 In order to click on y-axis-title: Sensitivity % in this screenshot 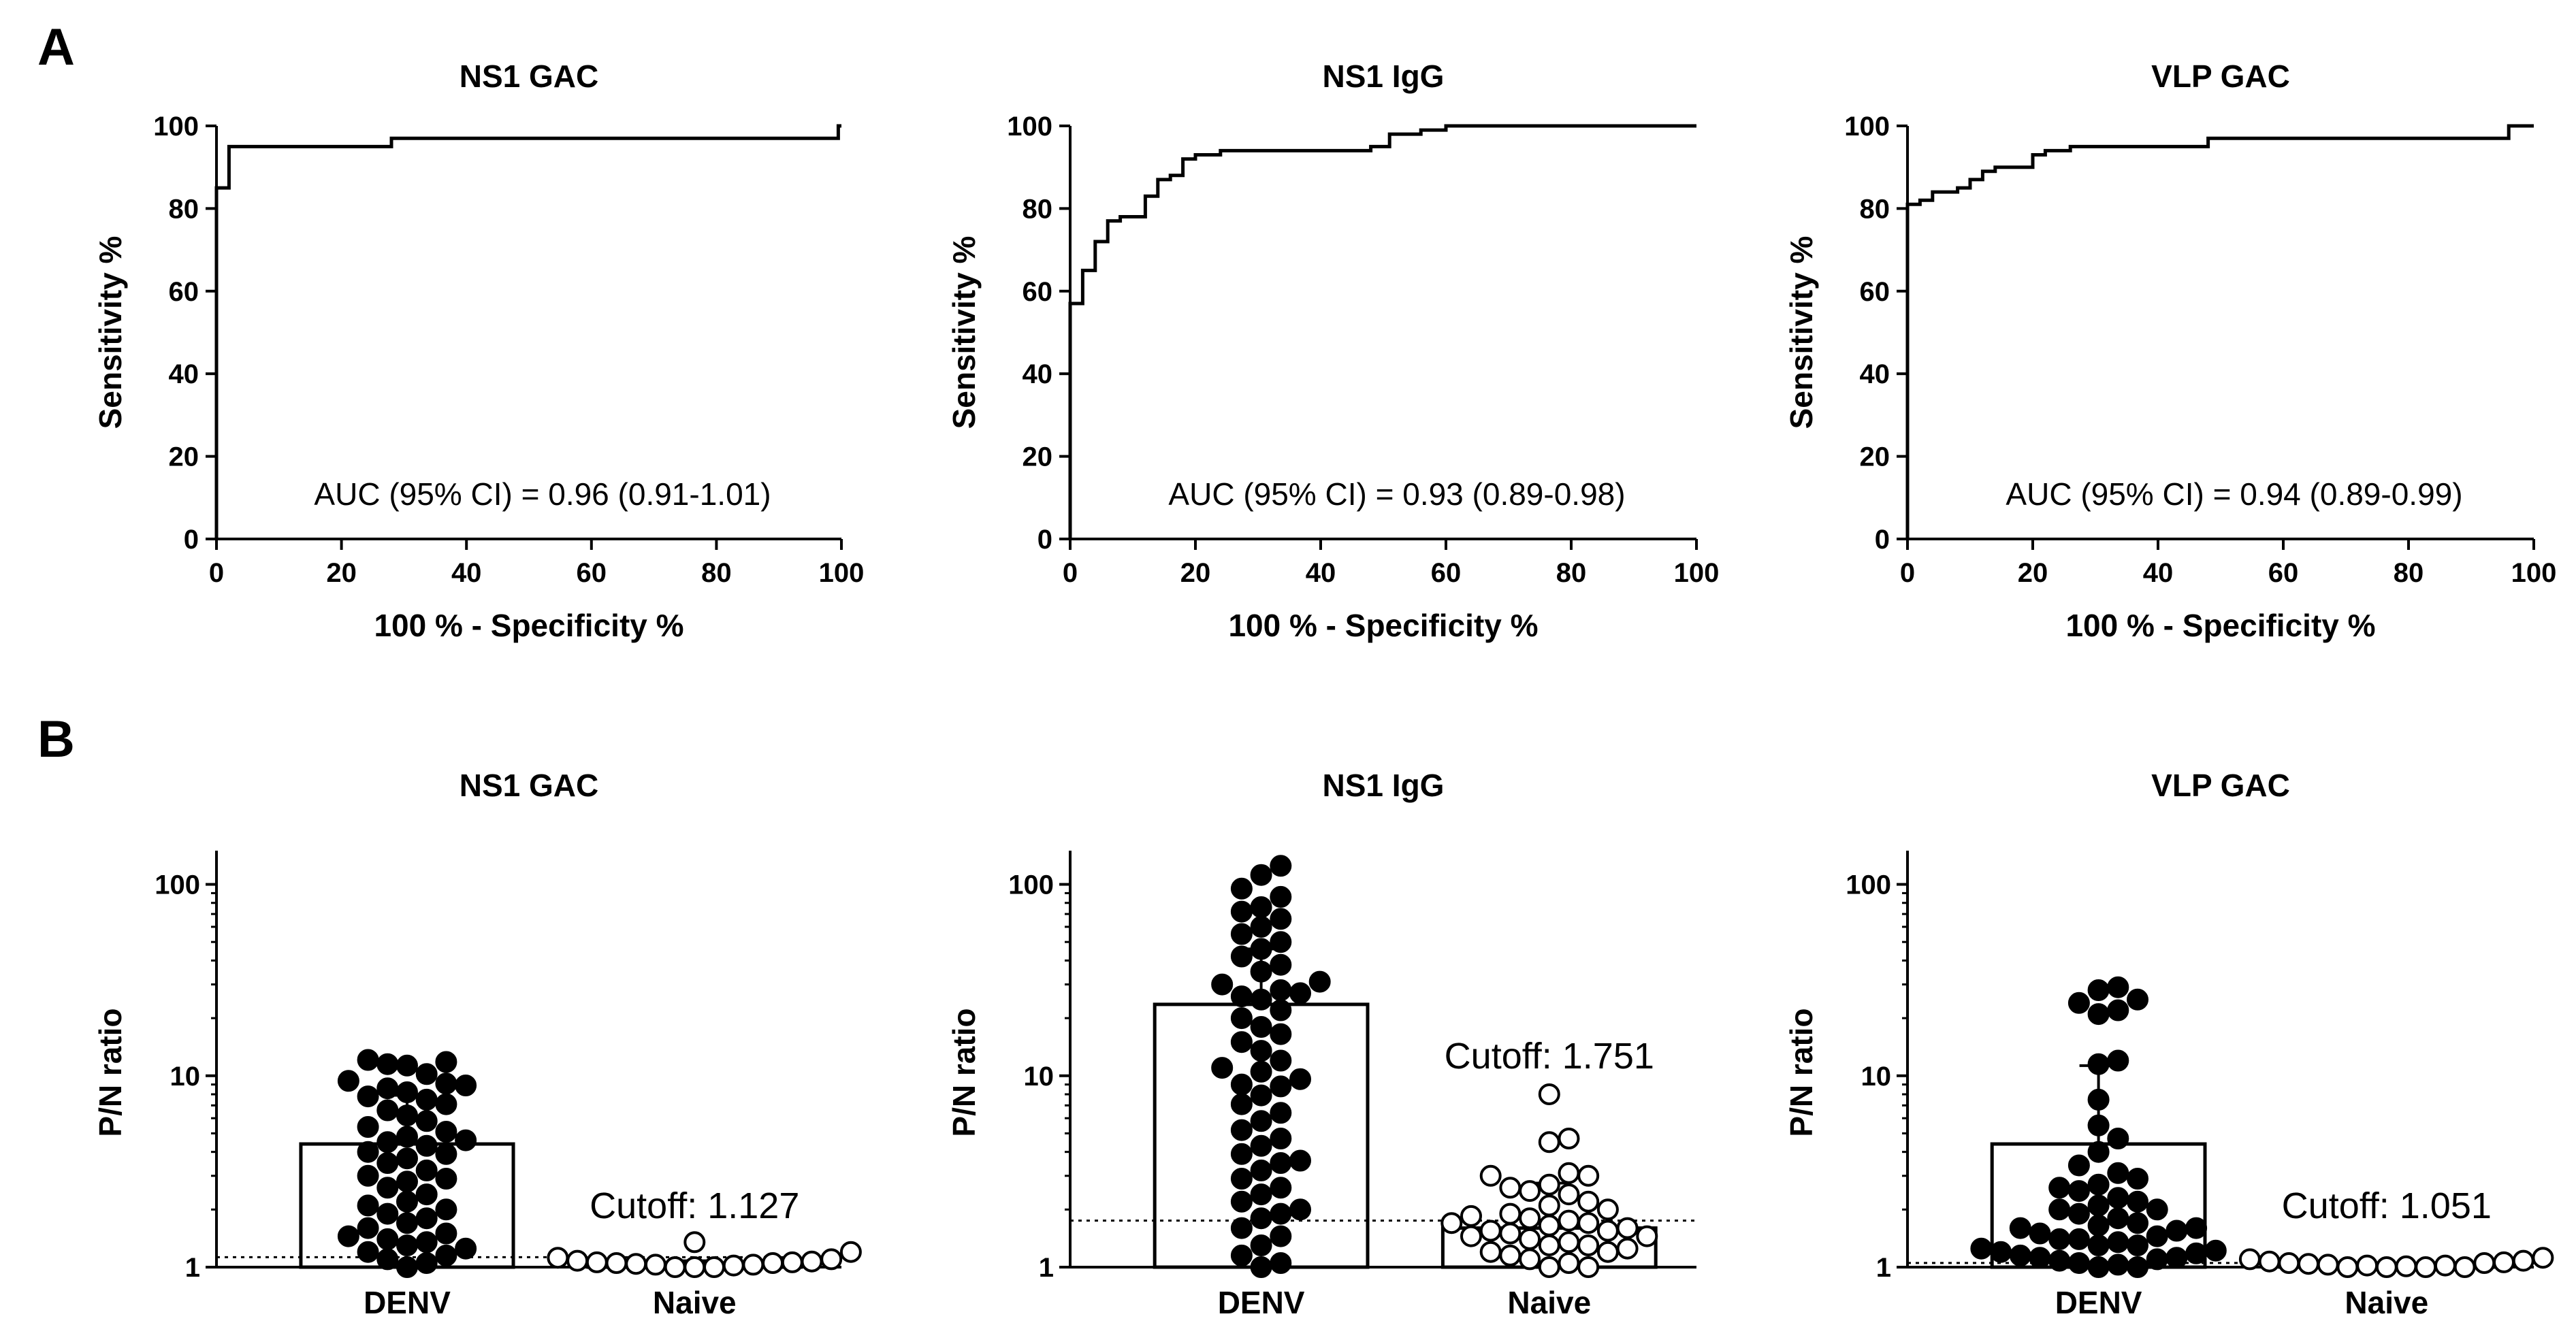, I will do `click(111, 332)`.